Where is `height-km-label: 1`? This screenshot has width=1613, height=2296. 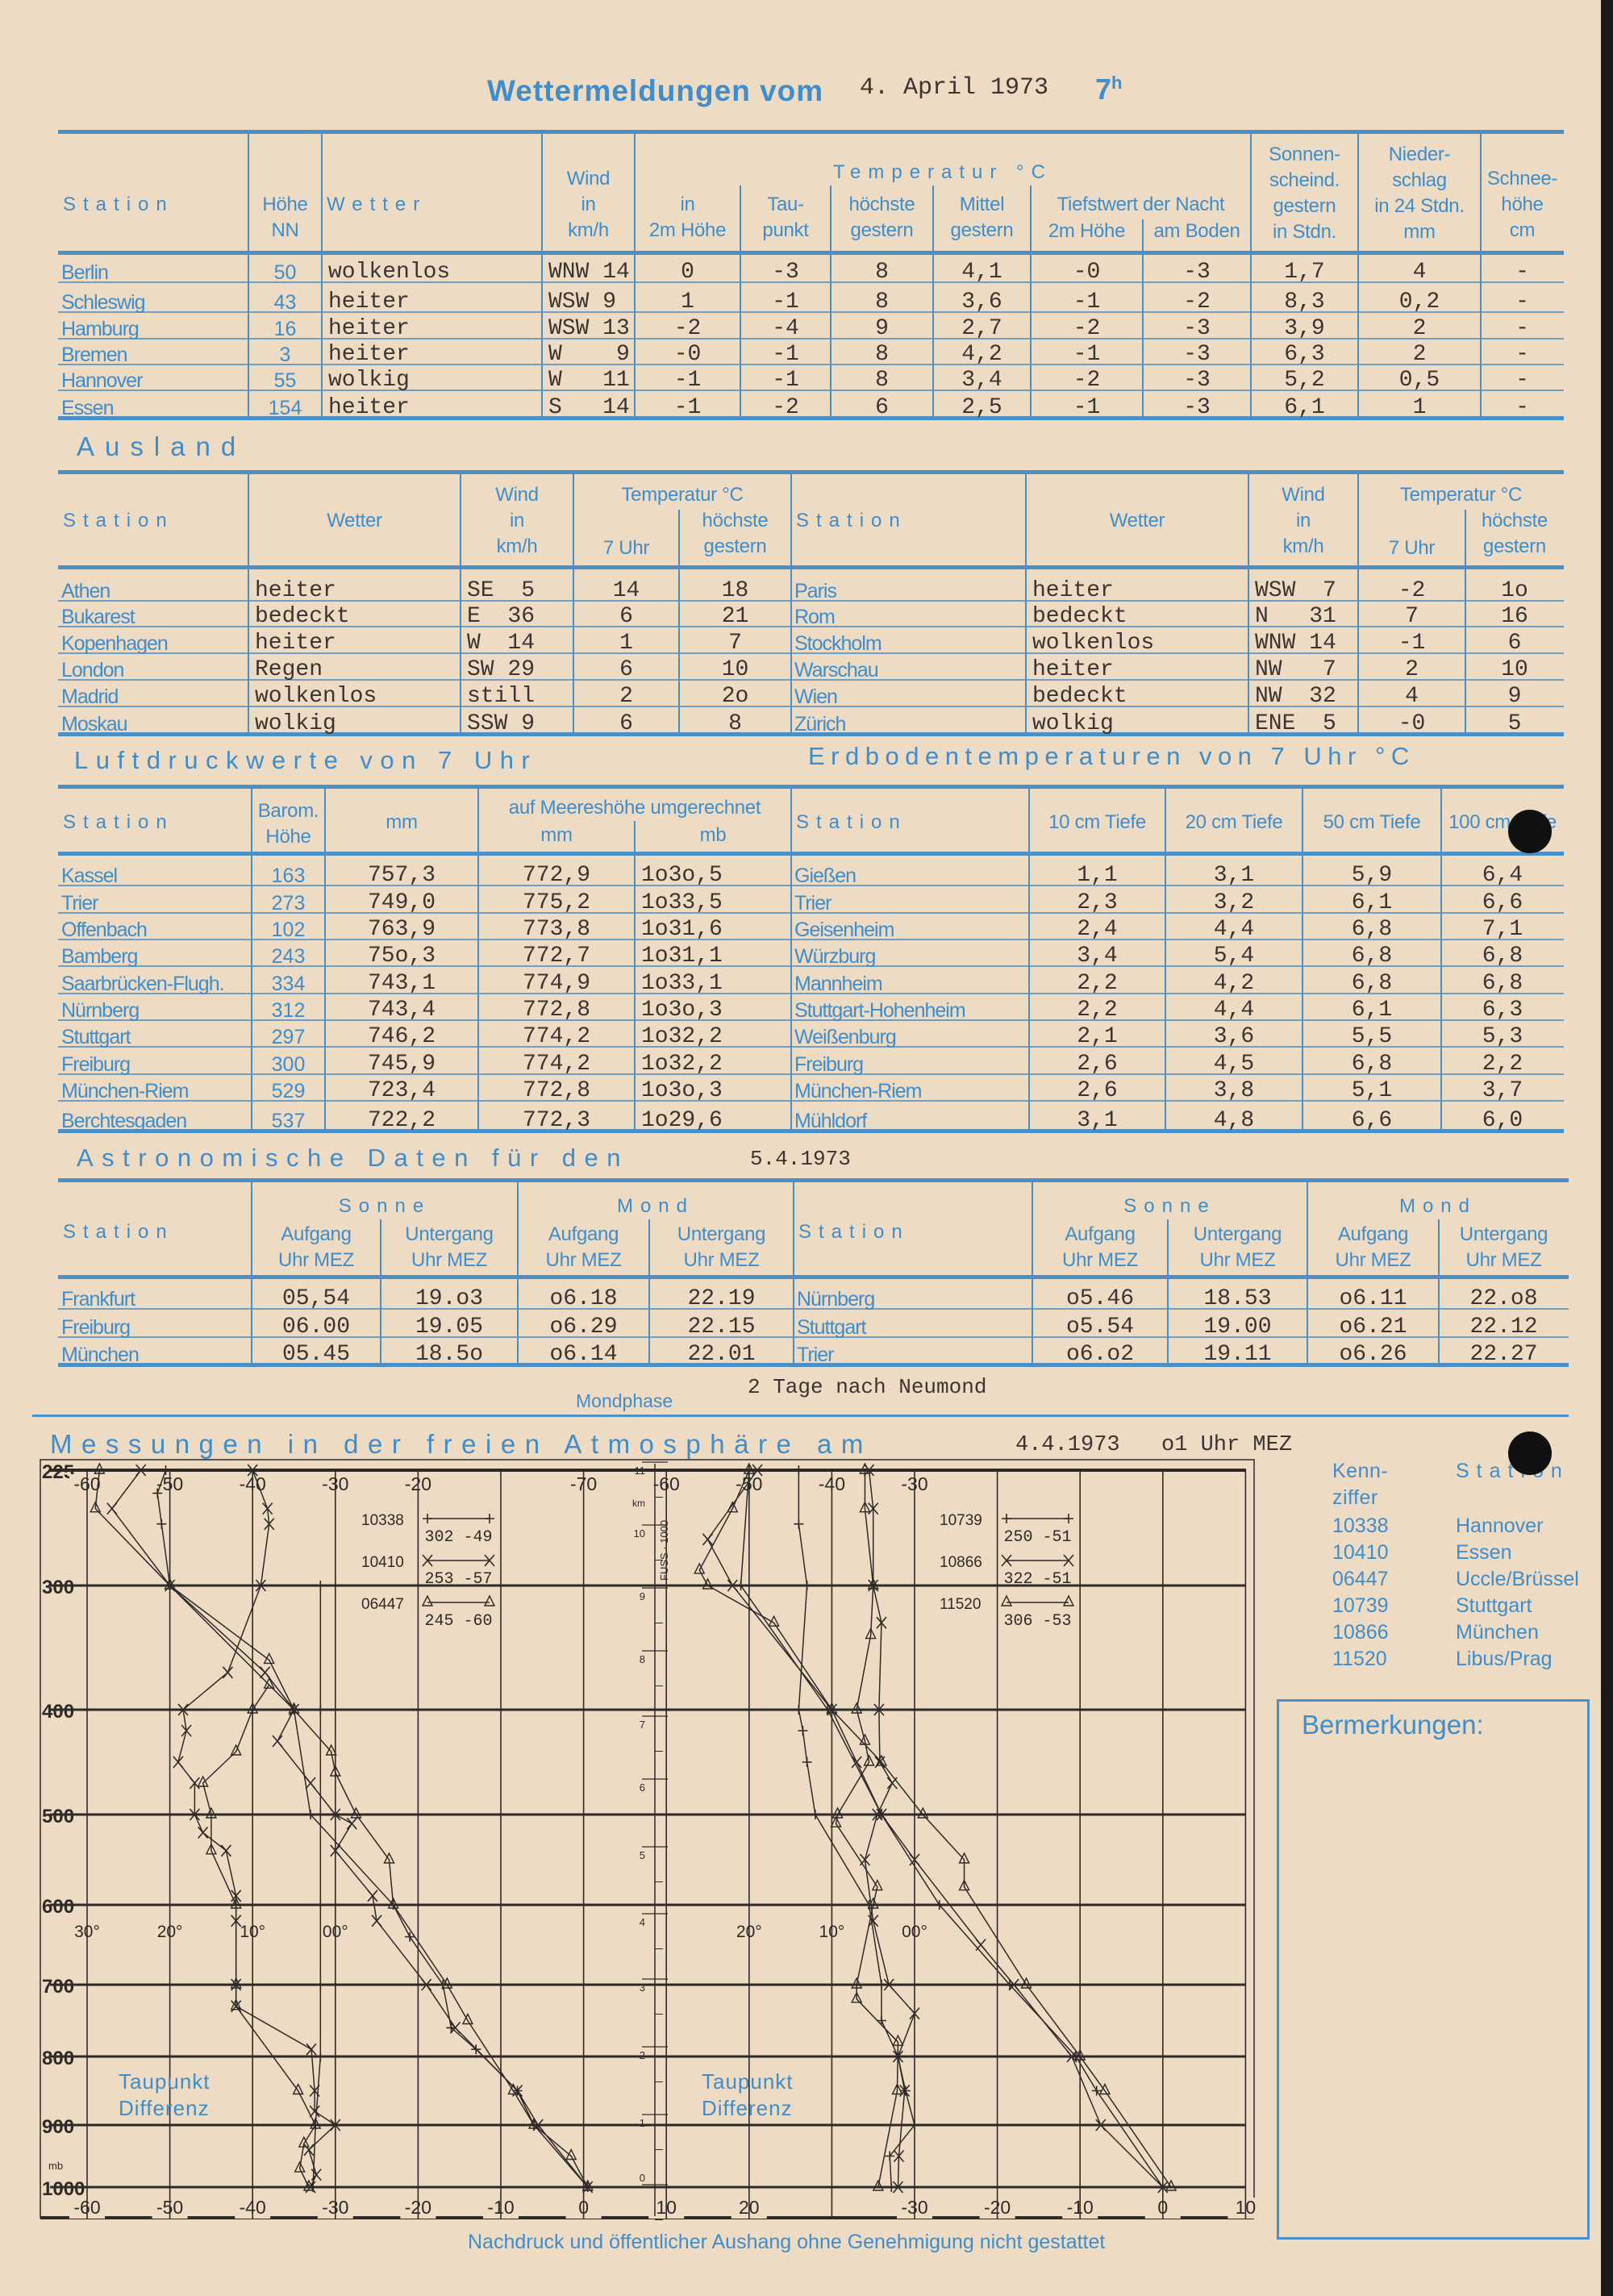 height-km-label: 1 is located at coordinates (642, 2123).